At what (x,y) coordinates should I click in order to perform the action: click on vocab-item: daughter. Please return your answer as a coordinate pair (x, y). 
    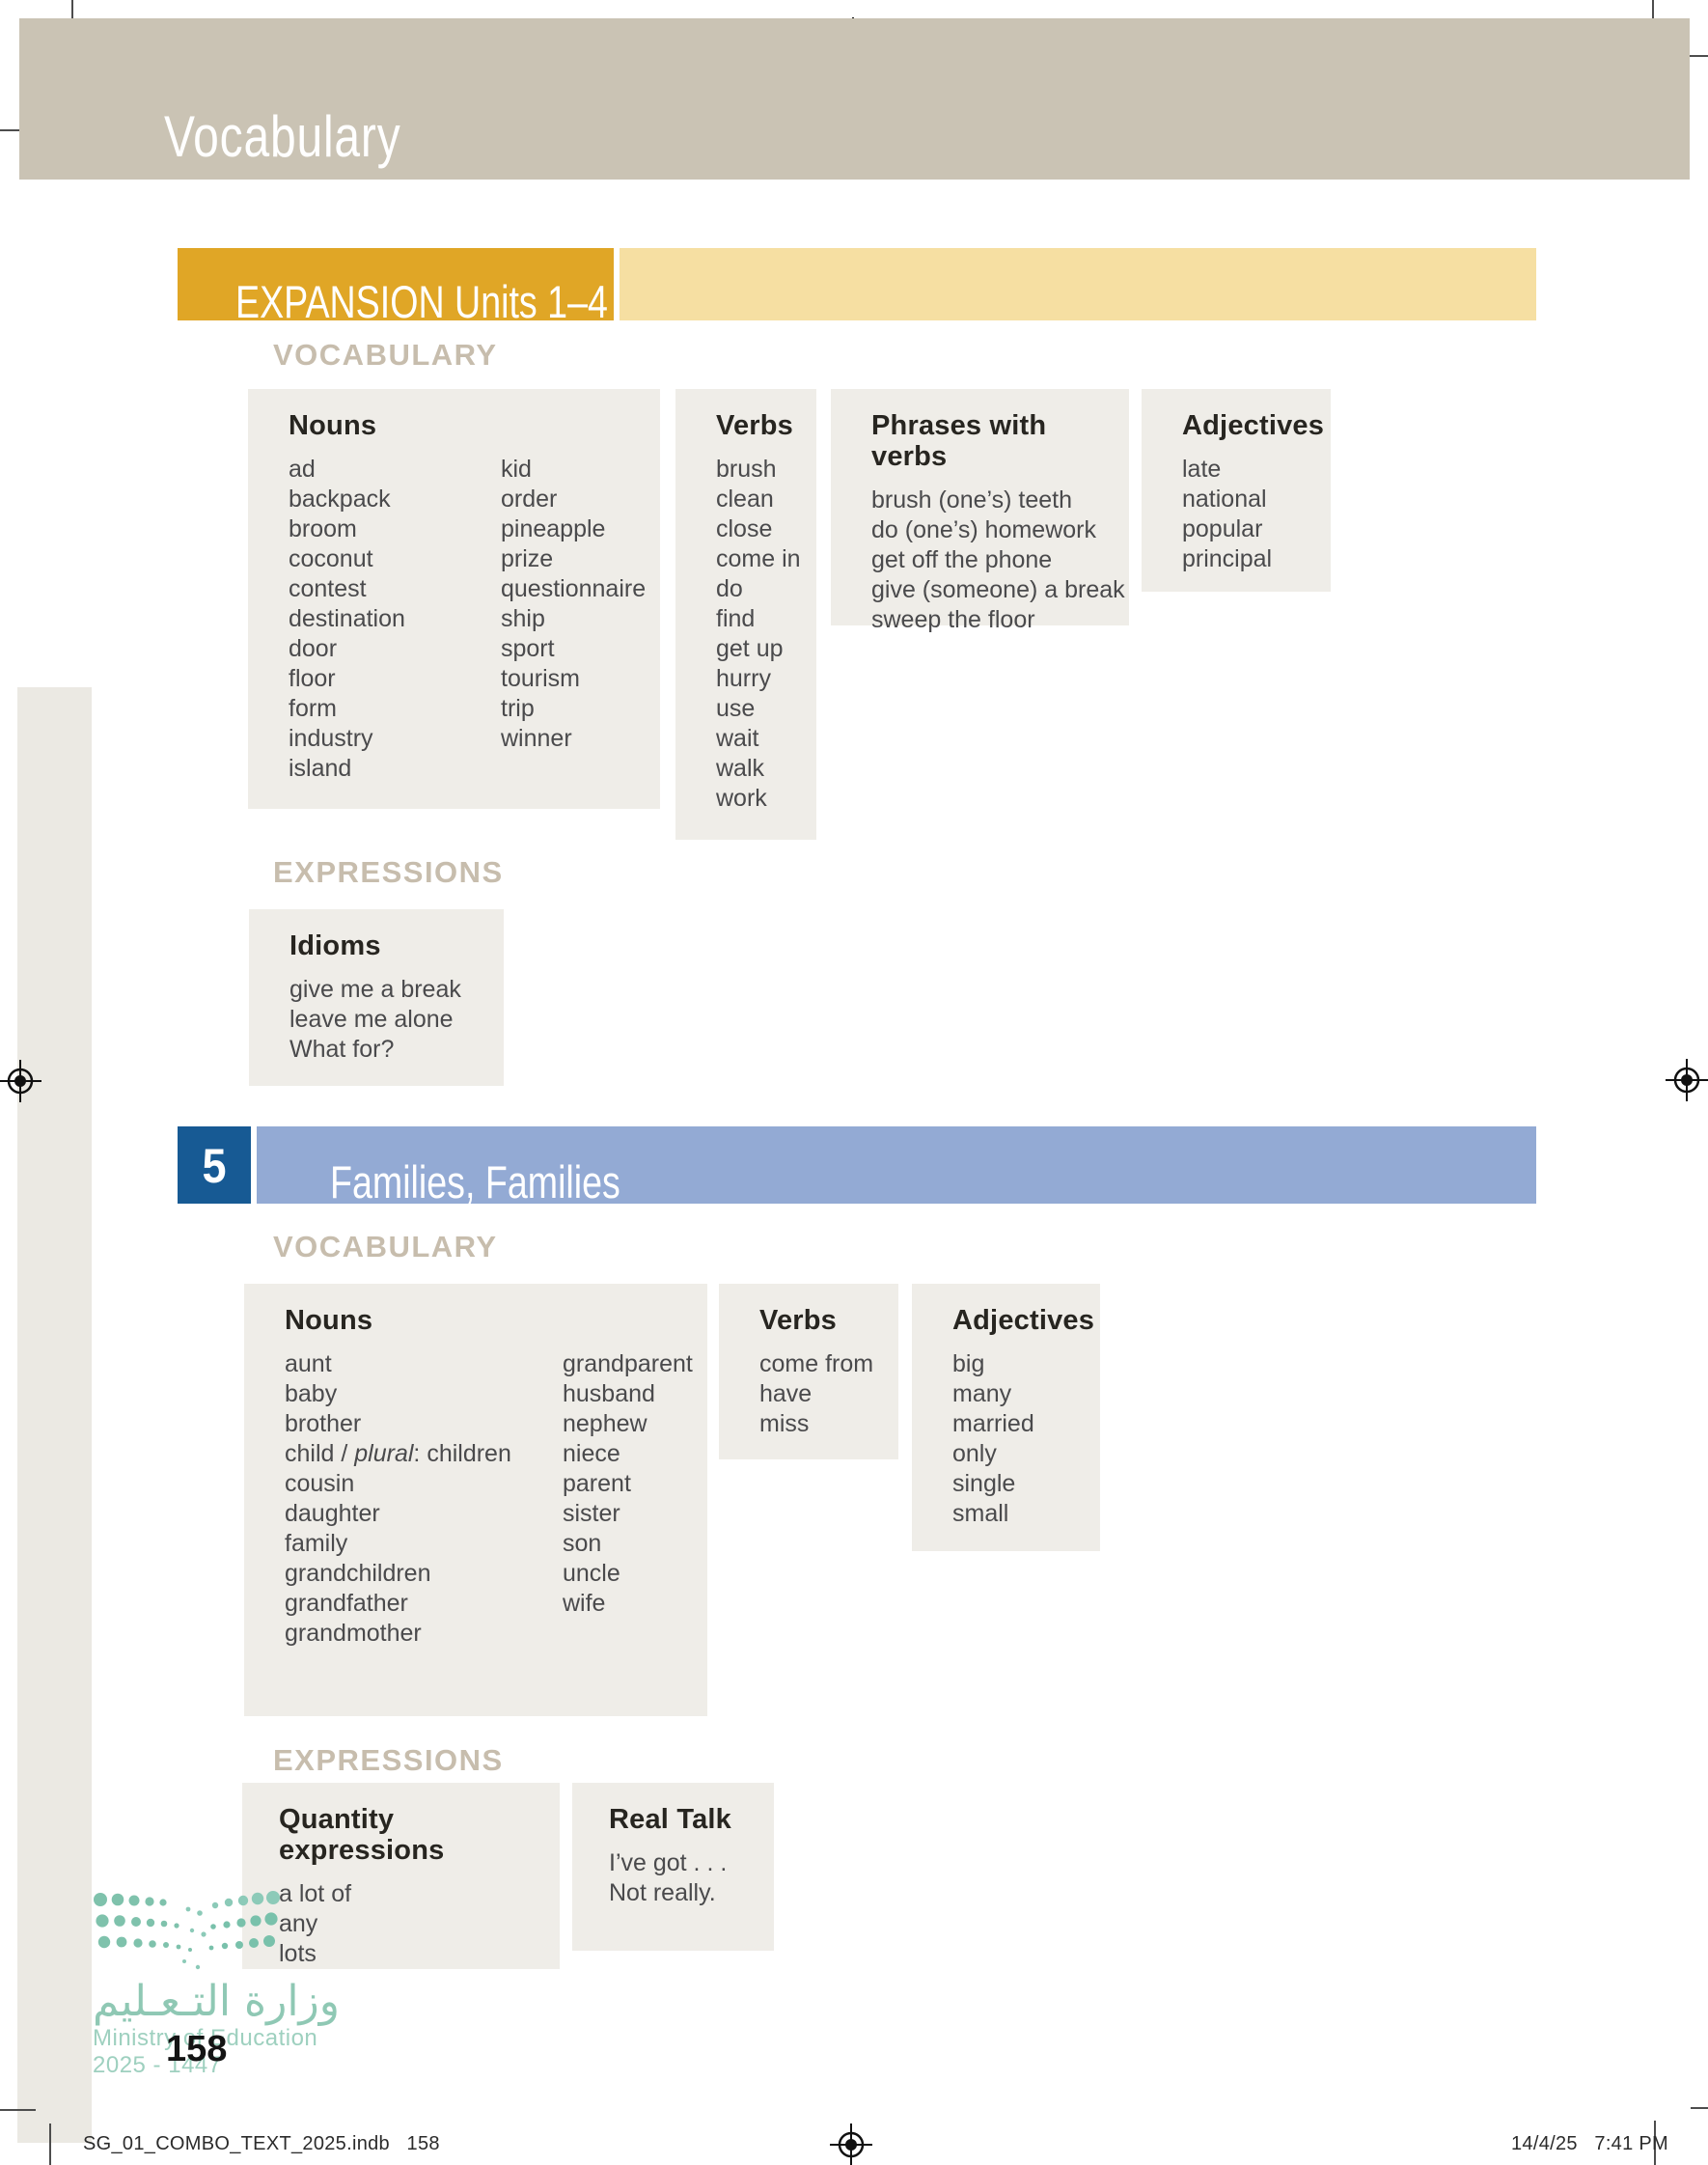
    Looking at the image, I should click on (332, 1513).